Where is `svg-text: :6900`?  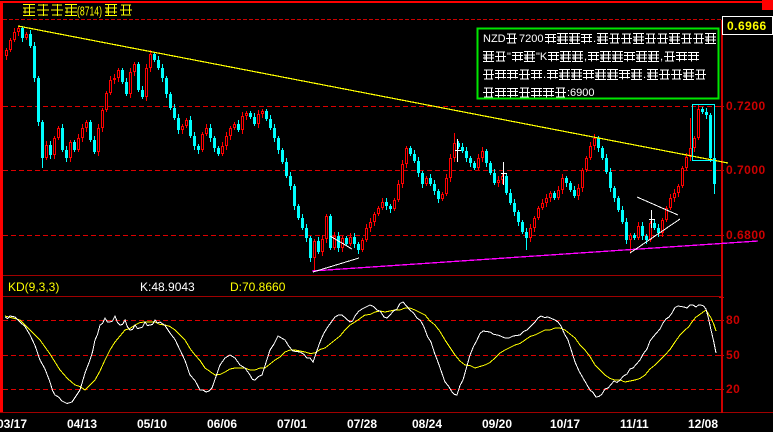 svg-text: :6900 is located at coordinates (581, 93).